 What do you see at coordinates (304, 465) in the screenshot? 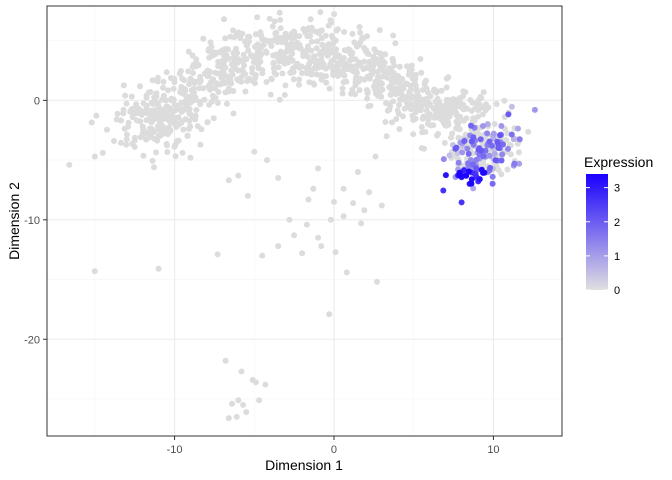
I see `x-axis-label: Dimension 1` at bounding box center [304, 465].